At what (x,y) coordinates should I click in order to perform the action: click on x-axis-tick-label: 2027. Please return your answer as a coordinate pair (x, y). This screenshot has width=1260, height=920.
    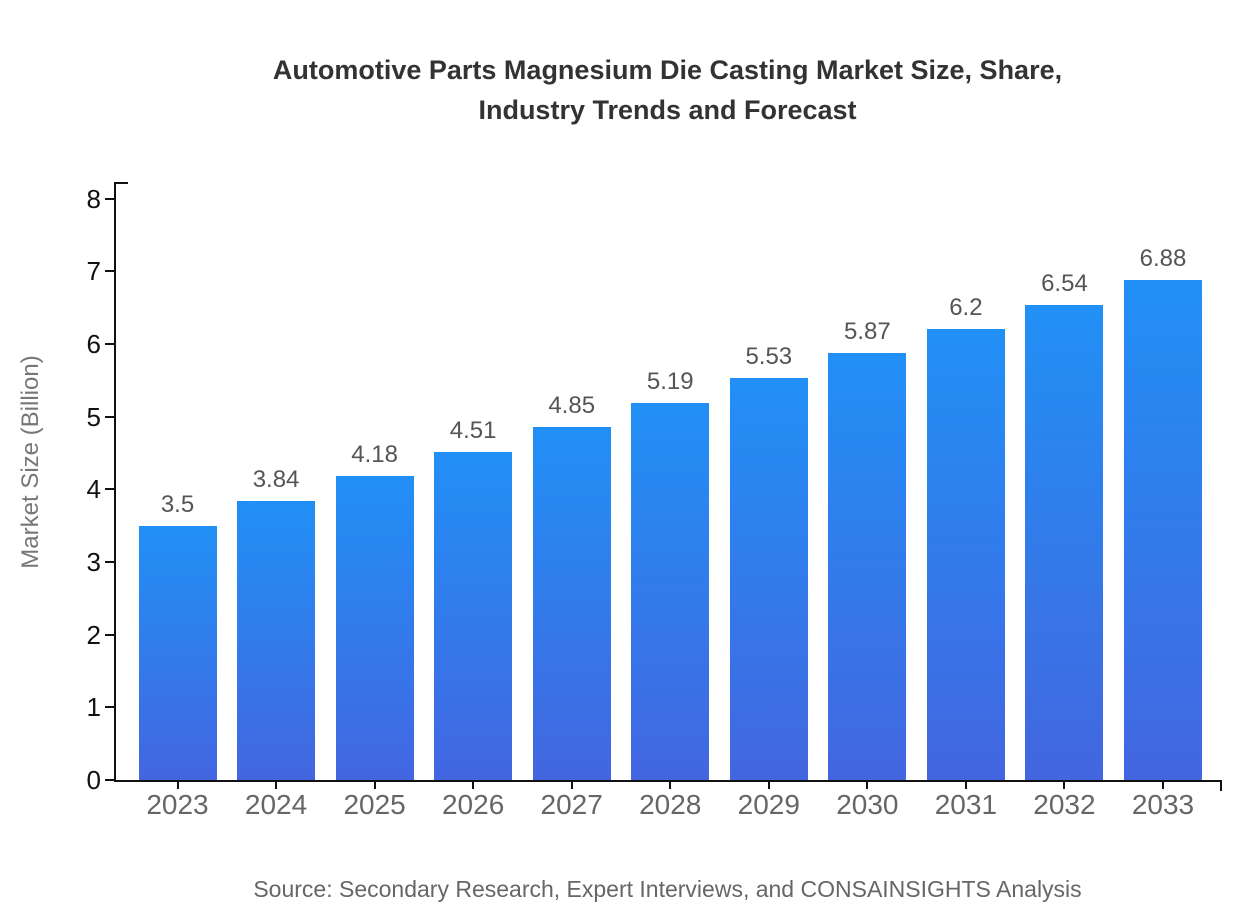
    Looking at the image, I should click on (571, 804).